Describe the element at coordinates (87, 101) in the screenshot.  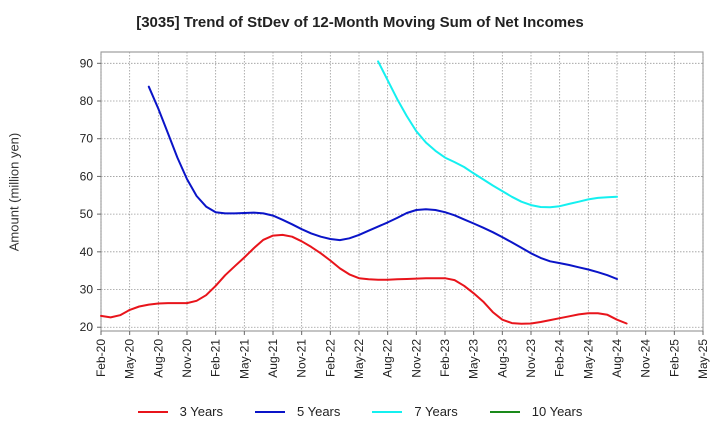
I see `y-tick-label: 80` at that location.